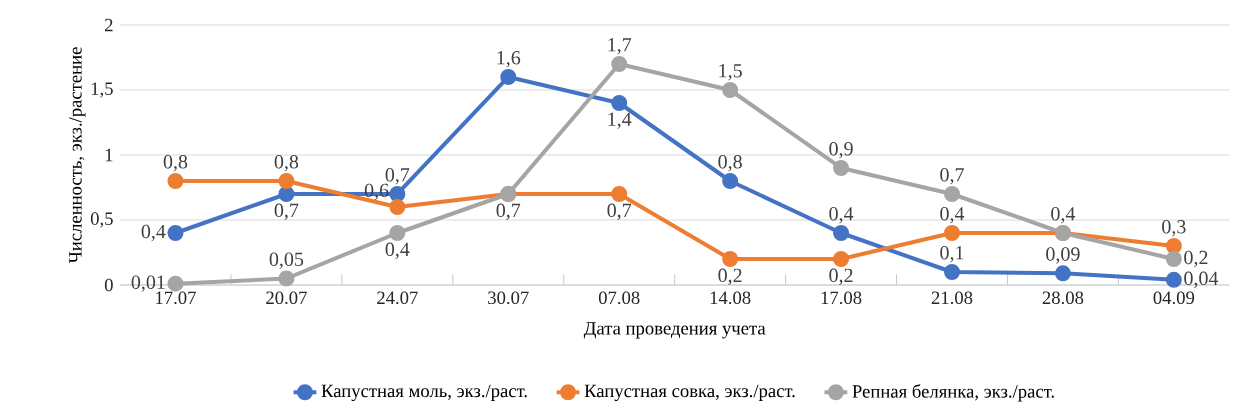  I want to click on data-label: 0,9, so click(841, 150).